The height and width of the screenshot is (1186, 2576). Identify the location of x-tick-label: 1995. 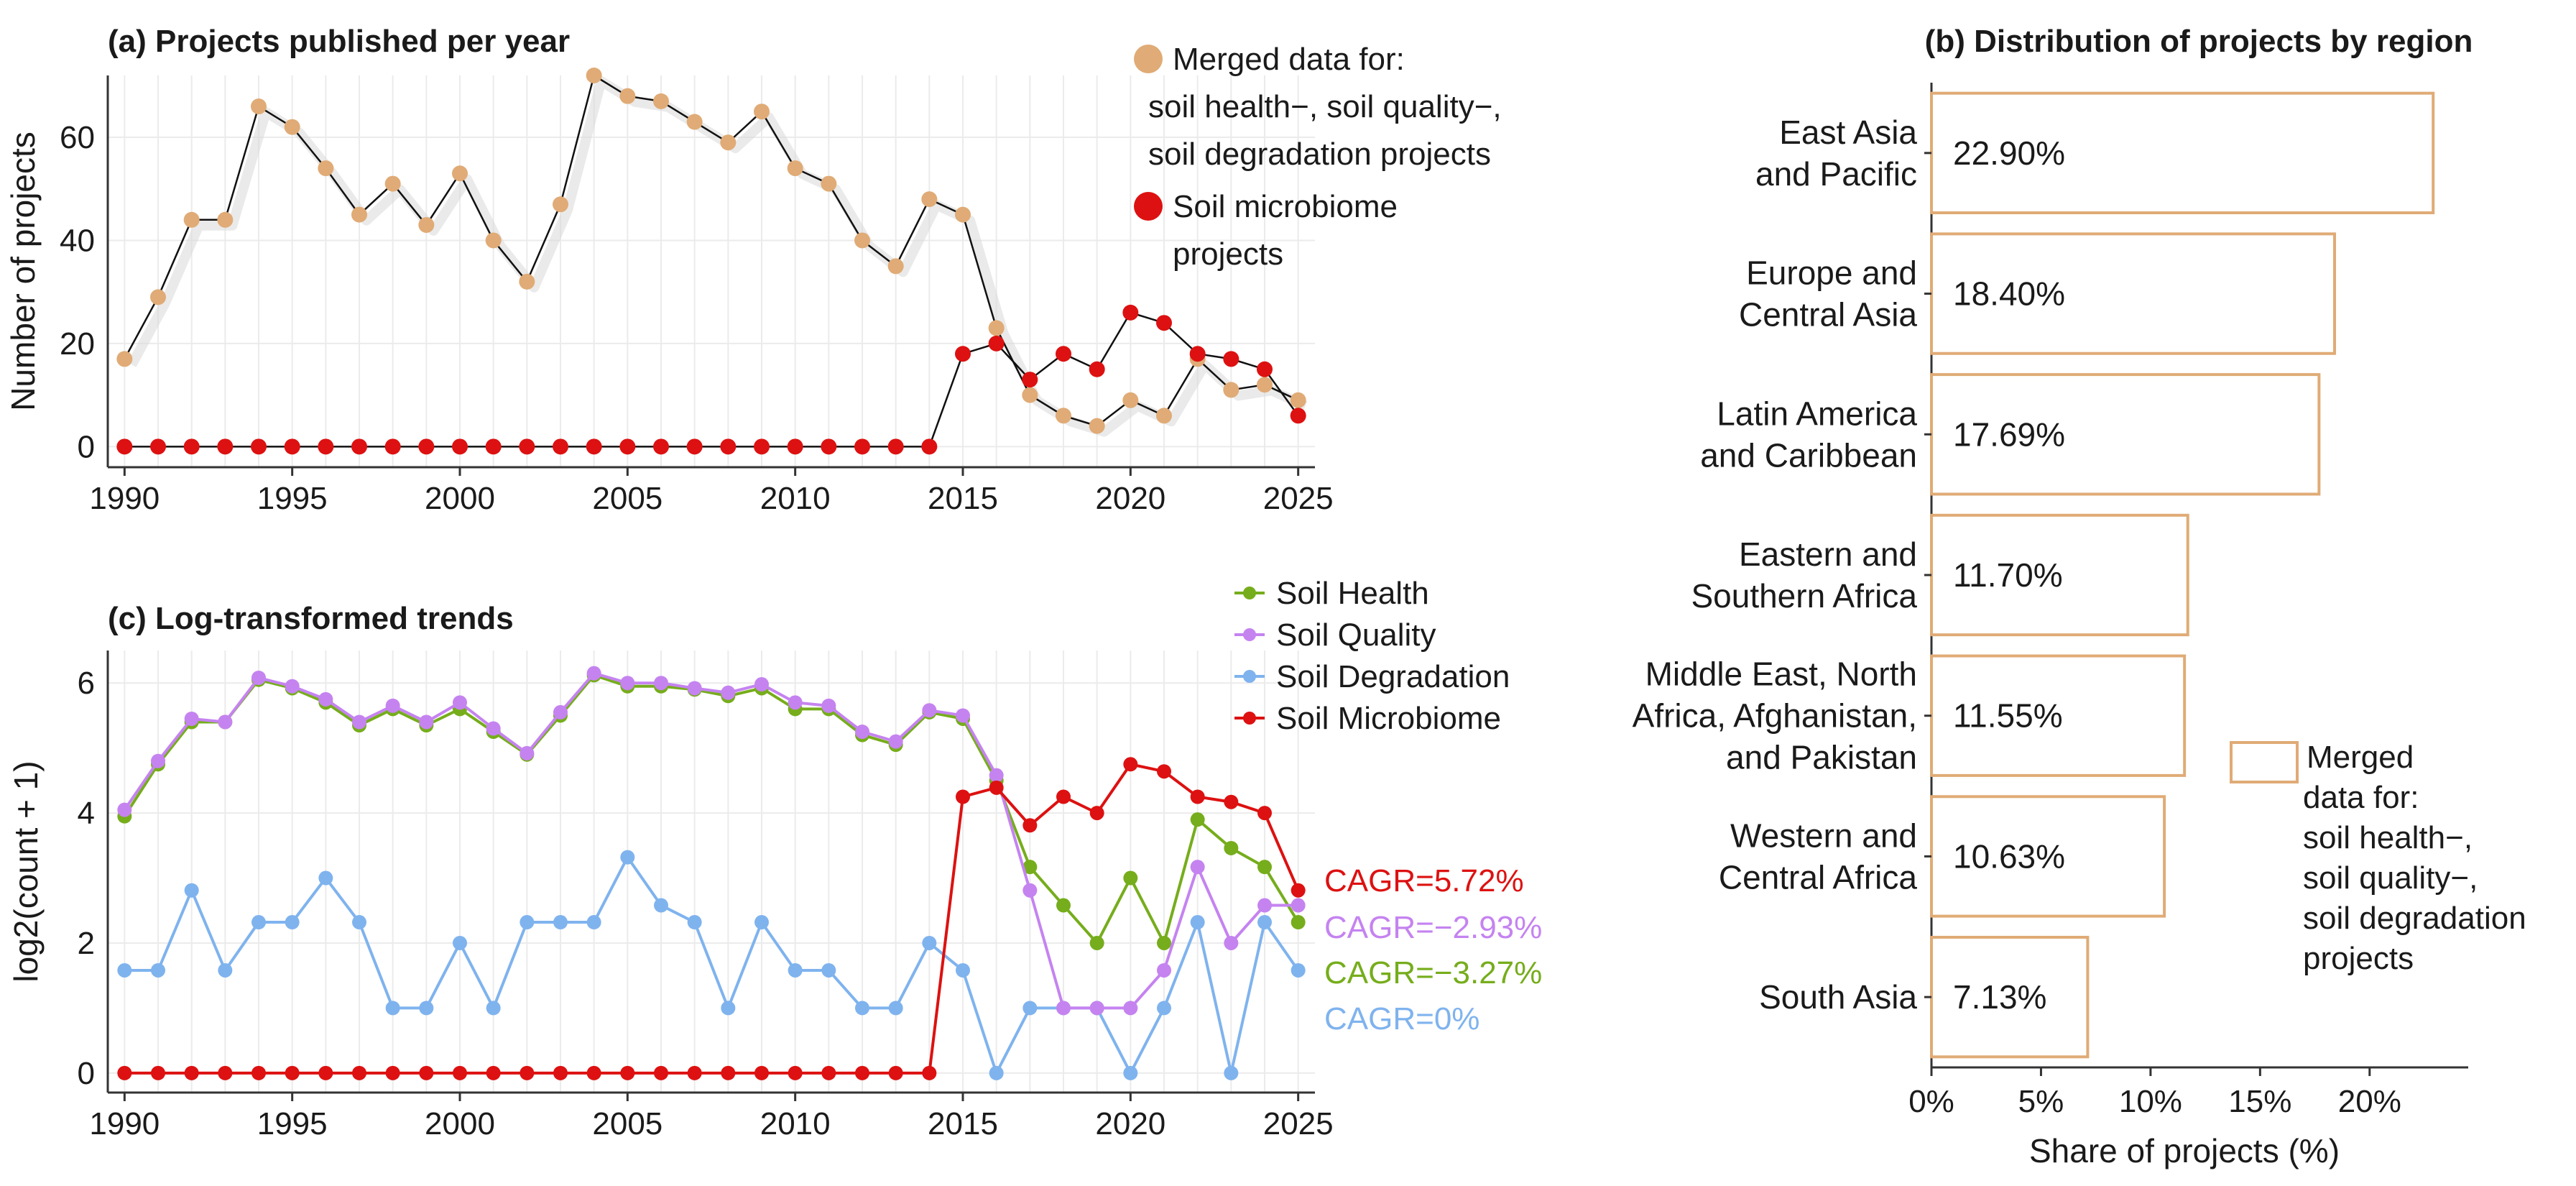
(292, 498).